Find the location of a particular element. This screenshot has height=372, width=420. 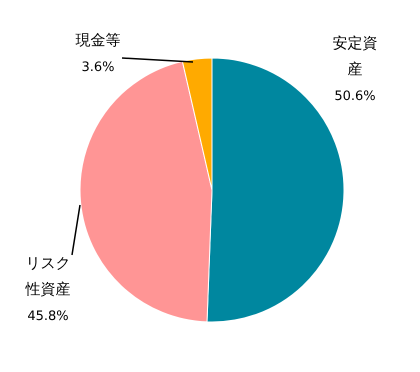

slice-label: 現金等 is located at coordinates (98, 40).